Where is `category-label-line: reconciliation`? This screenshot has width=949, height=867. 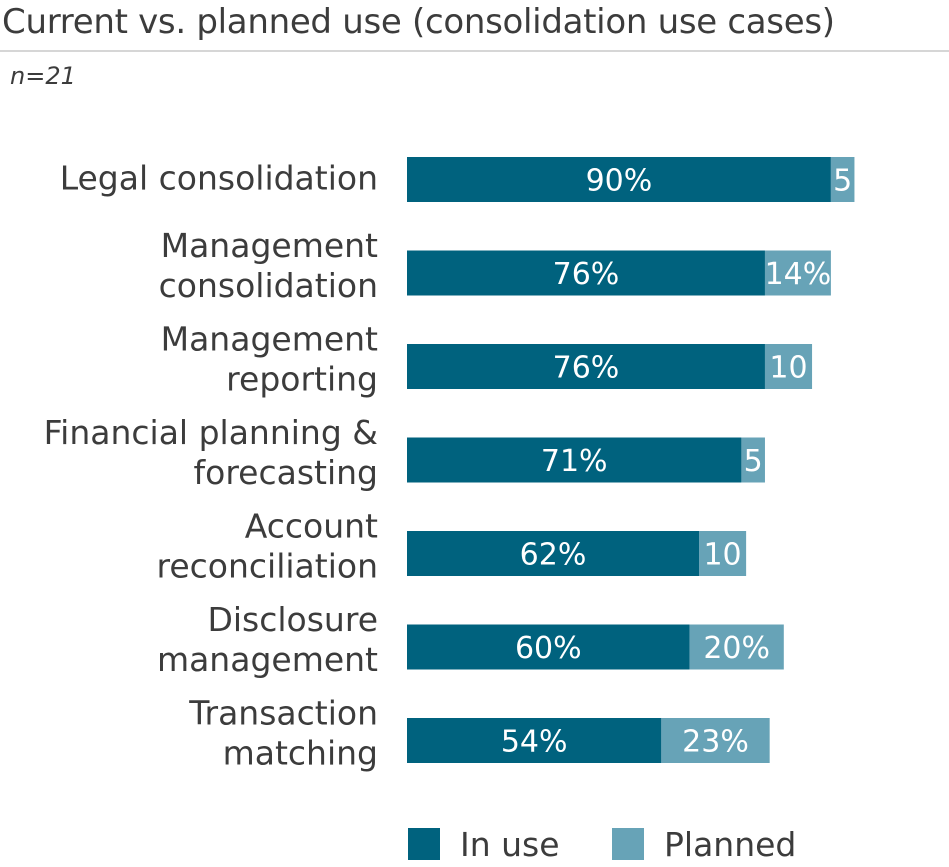 category-label-line: reconciliation is located at coordinates (267, 566).